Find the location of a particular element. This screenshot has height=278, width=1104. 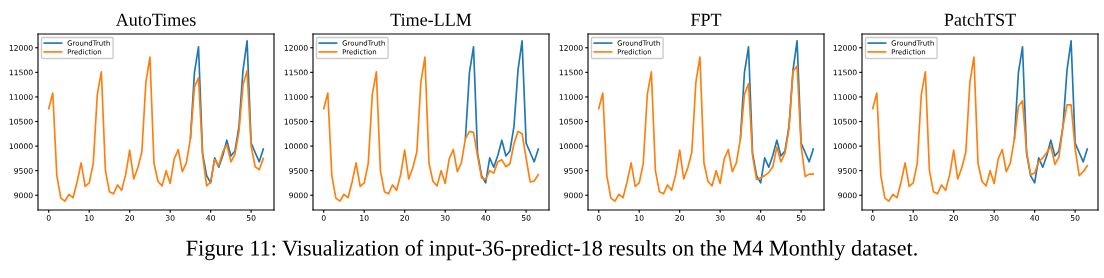

chart-title: AutoTimes is located at coordinates (155, 19).